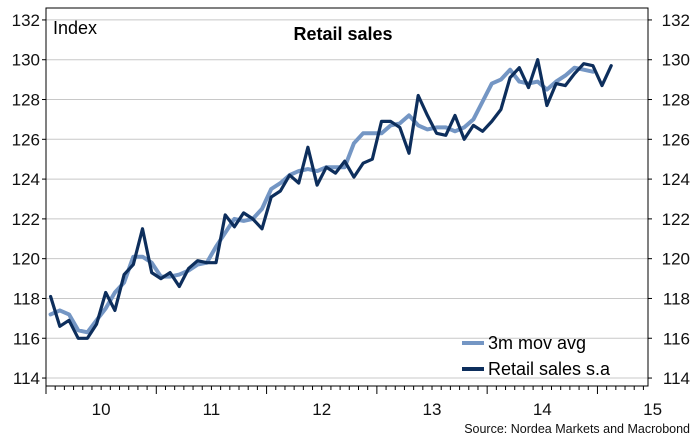 Image resolution: width=700 pixels, height=442 pixels. I want to click on y-tick-label-right: 122, so click(676, 219).